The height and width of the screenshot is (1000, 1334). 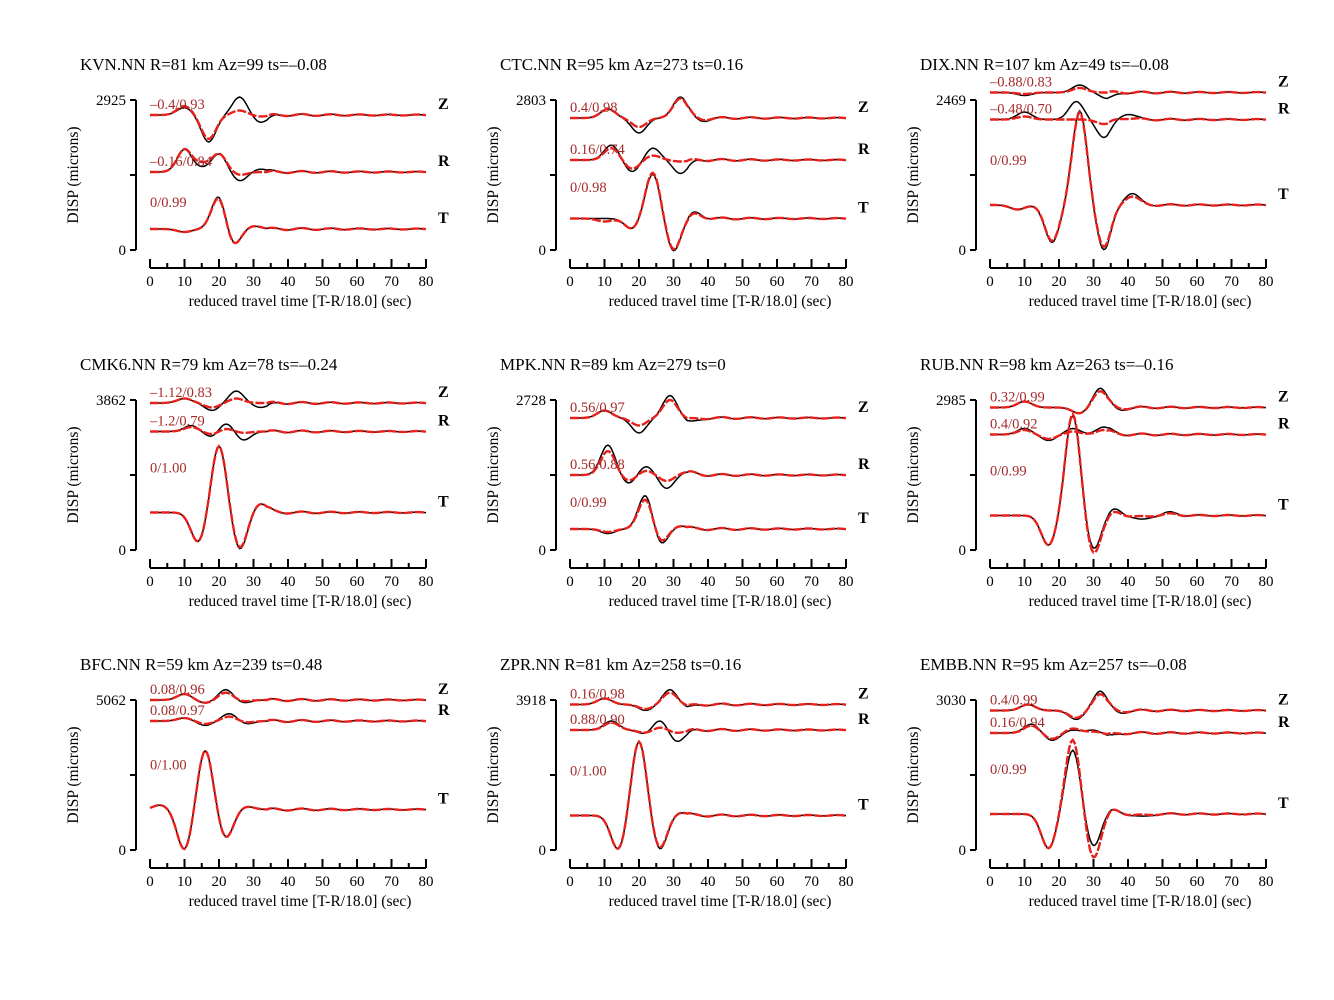 What do you see at coordinates (177, 711) in the screenshot?
I see `fit-annotation: 0.08/0.97` at bounding box center [177, 711].